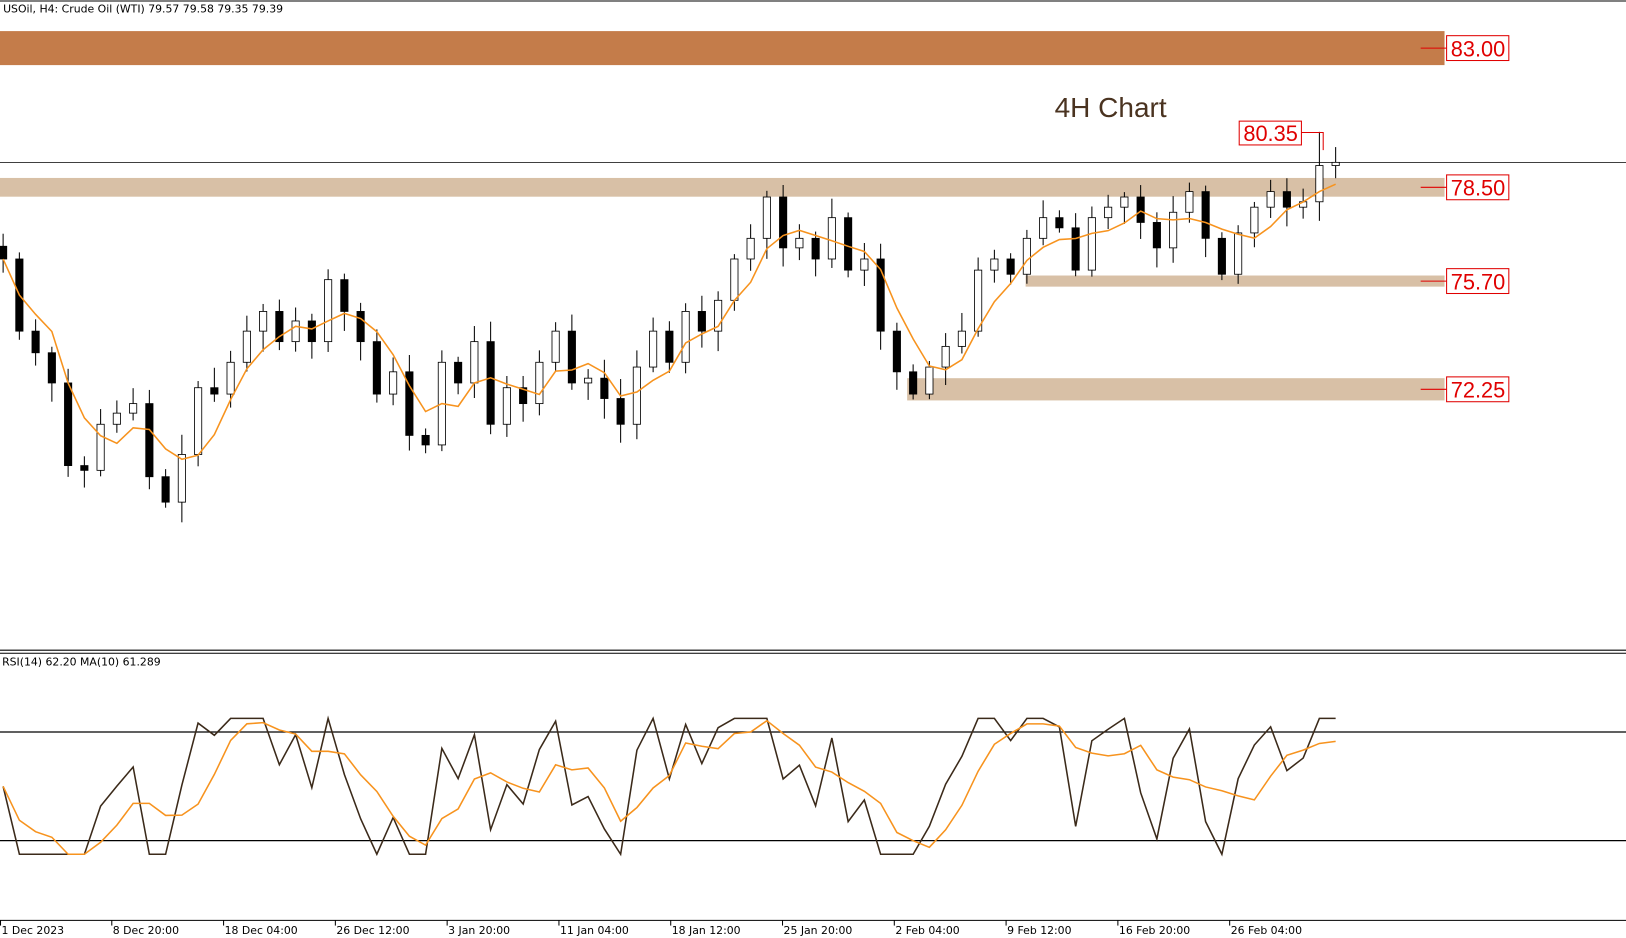 The width and height of the screenshot is (1626, 938). Describe the element at coordinates (1039, 930) in the screenshot. I see `x-tick-label: 9 Feb 12:00` at that location.